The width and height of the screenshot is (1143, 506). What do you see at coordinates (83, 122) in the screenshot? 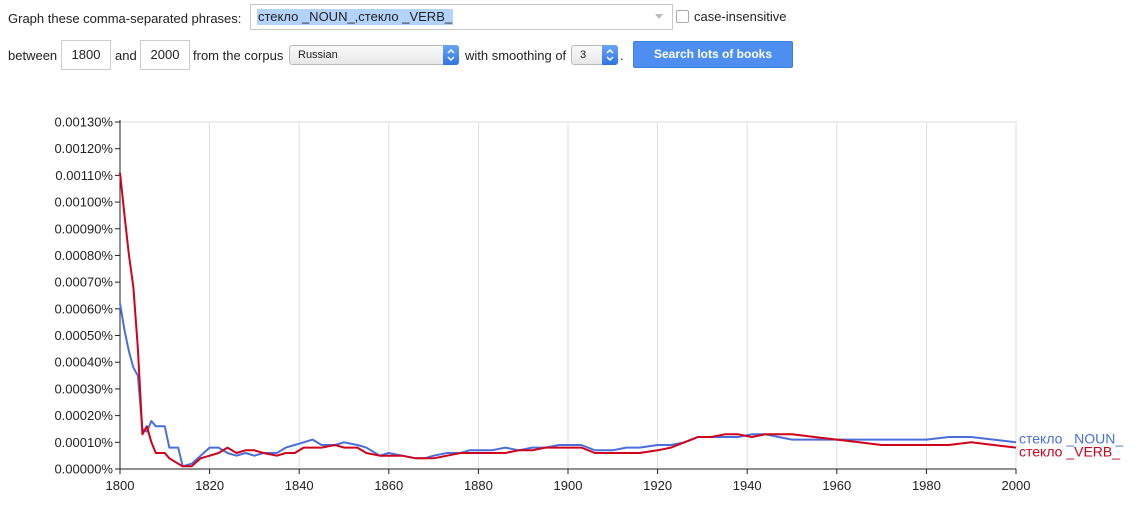
I see `y-tick-label: 0.00130%` at bounding box center [83, 122].